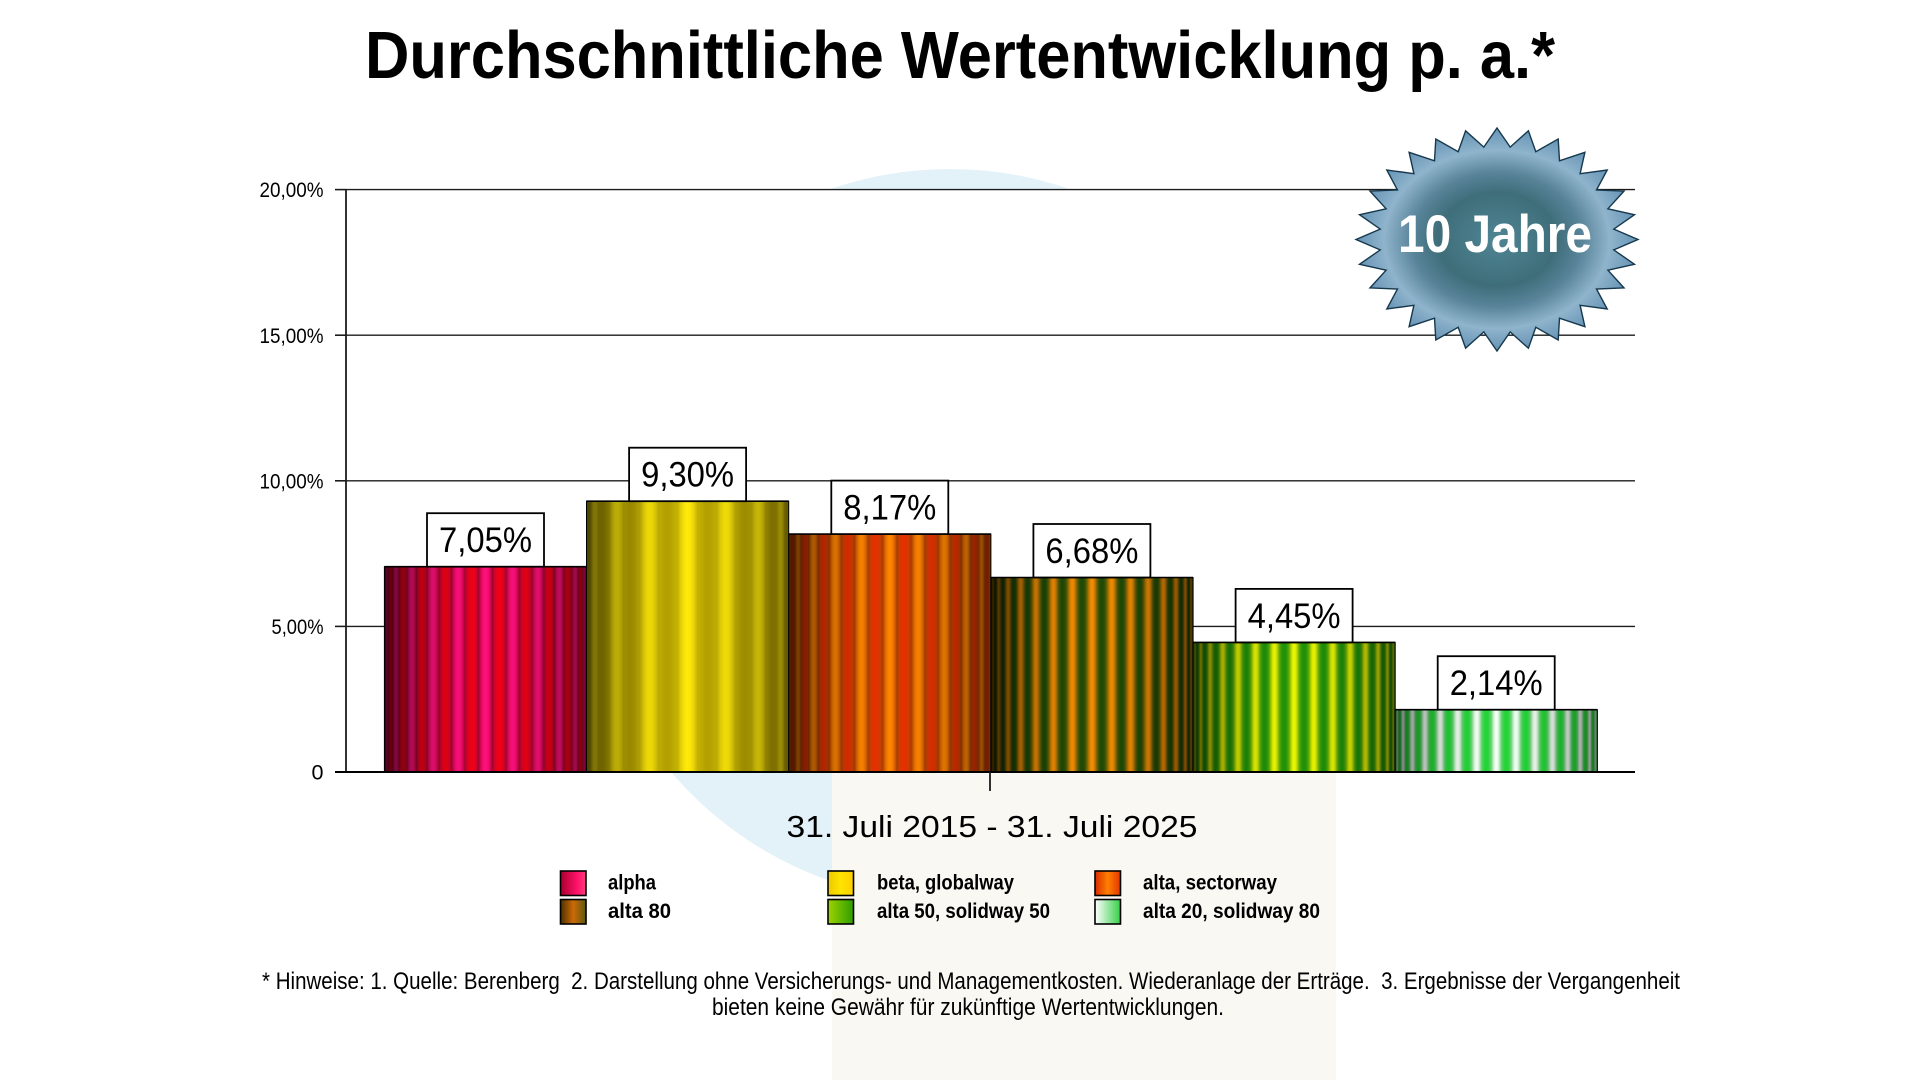  What do you see at coordinates (889, 508) in the screenshot?
I see `svg-text: 8,17%` at bounding box center [889, 508].